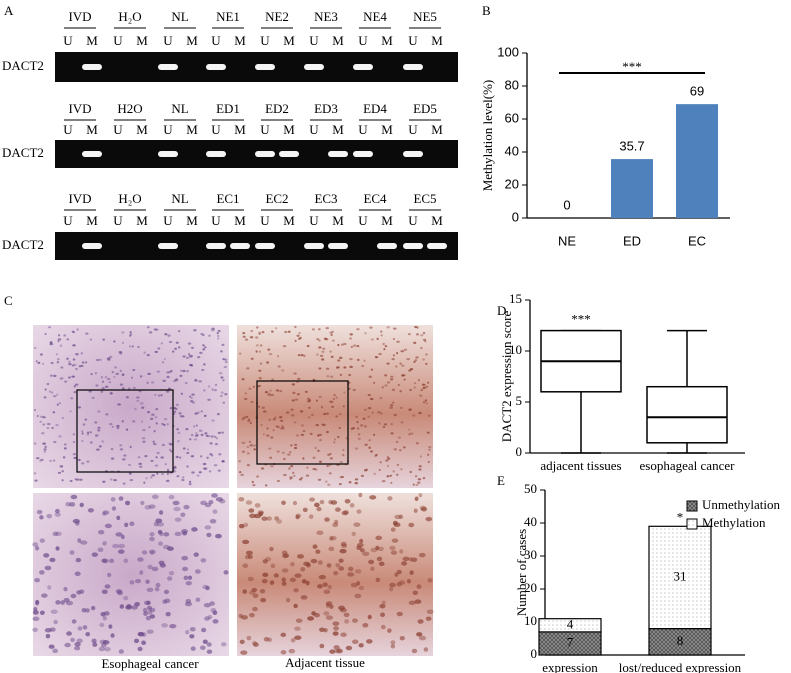  Describe the element at coordinates (228, 16) in the screenshot. I see `lane-label: NE1` at that location.